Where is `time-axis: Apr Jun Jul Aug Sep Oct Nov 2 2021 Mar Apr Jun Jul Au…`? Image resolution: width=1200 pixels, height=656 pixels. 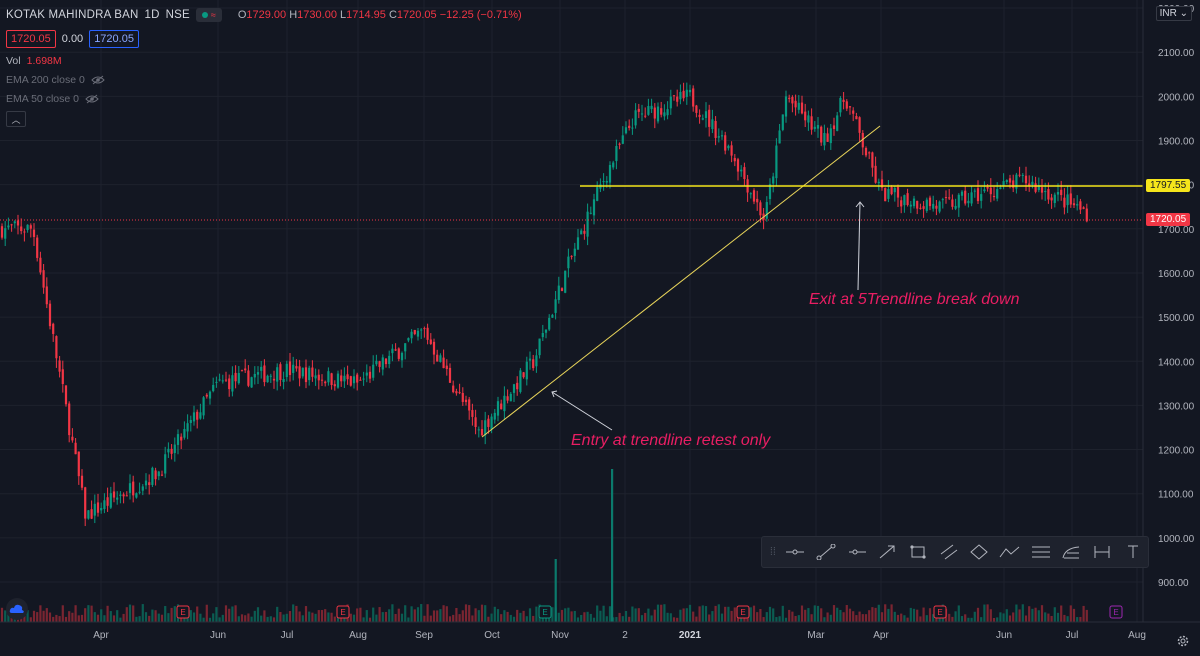
time-axis: Apr Jun Jul Aug Sep Oct Nov 2 2021 Mar Apr Jun Jul Au… is located at coordinates (619, 635).